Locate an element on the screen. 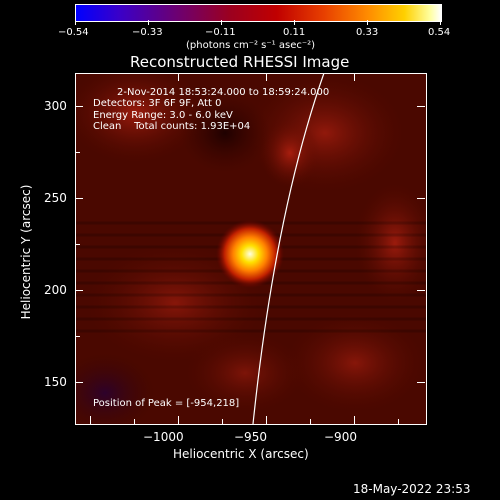 This screenshot has width=500, height=500. colorbar-tick-label: −0.33 is located at coordinates (147, 32).